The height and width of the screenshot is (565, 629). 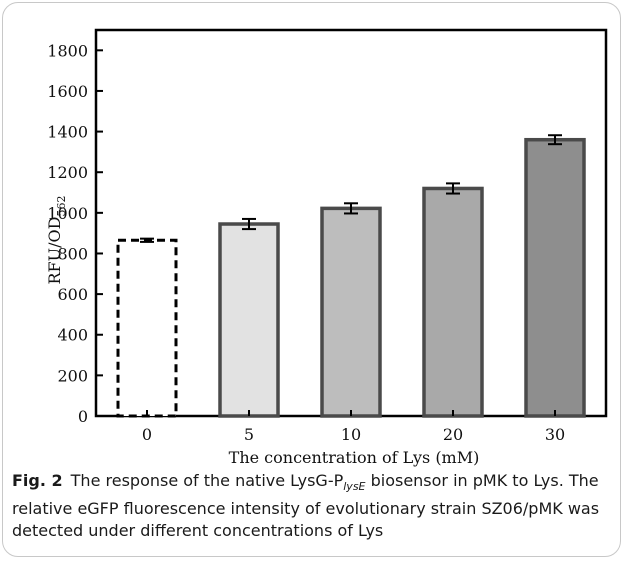 I want to click on x-tick-label: 0, so click(x=147, y=434).